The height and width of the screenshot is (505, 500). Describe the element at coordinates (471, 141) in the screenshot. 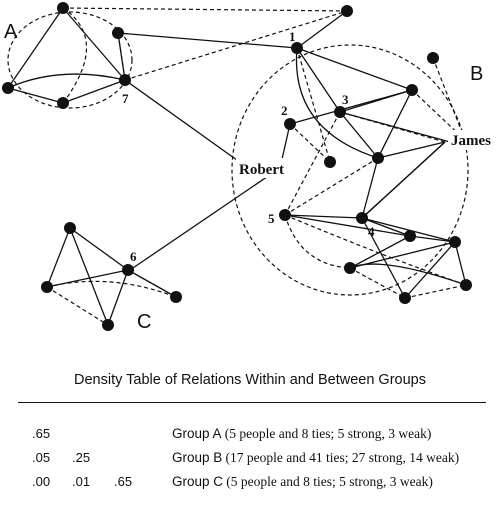

I see `person-label-james: James` at that location.